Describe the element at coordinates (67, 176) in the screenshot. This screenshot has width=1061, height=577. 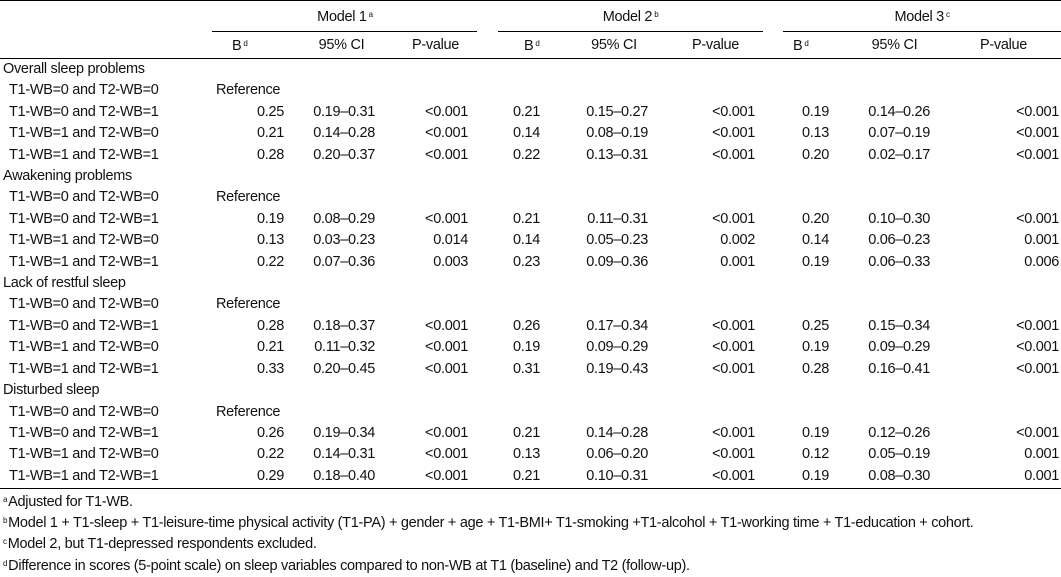
I see `section-title: Awakening problems` at that location.